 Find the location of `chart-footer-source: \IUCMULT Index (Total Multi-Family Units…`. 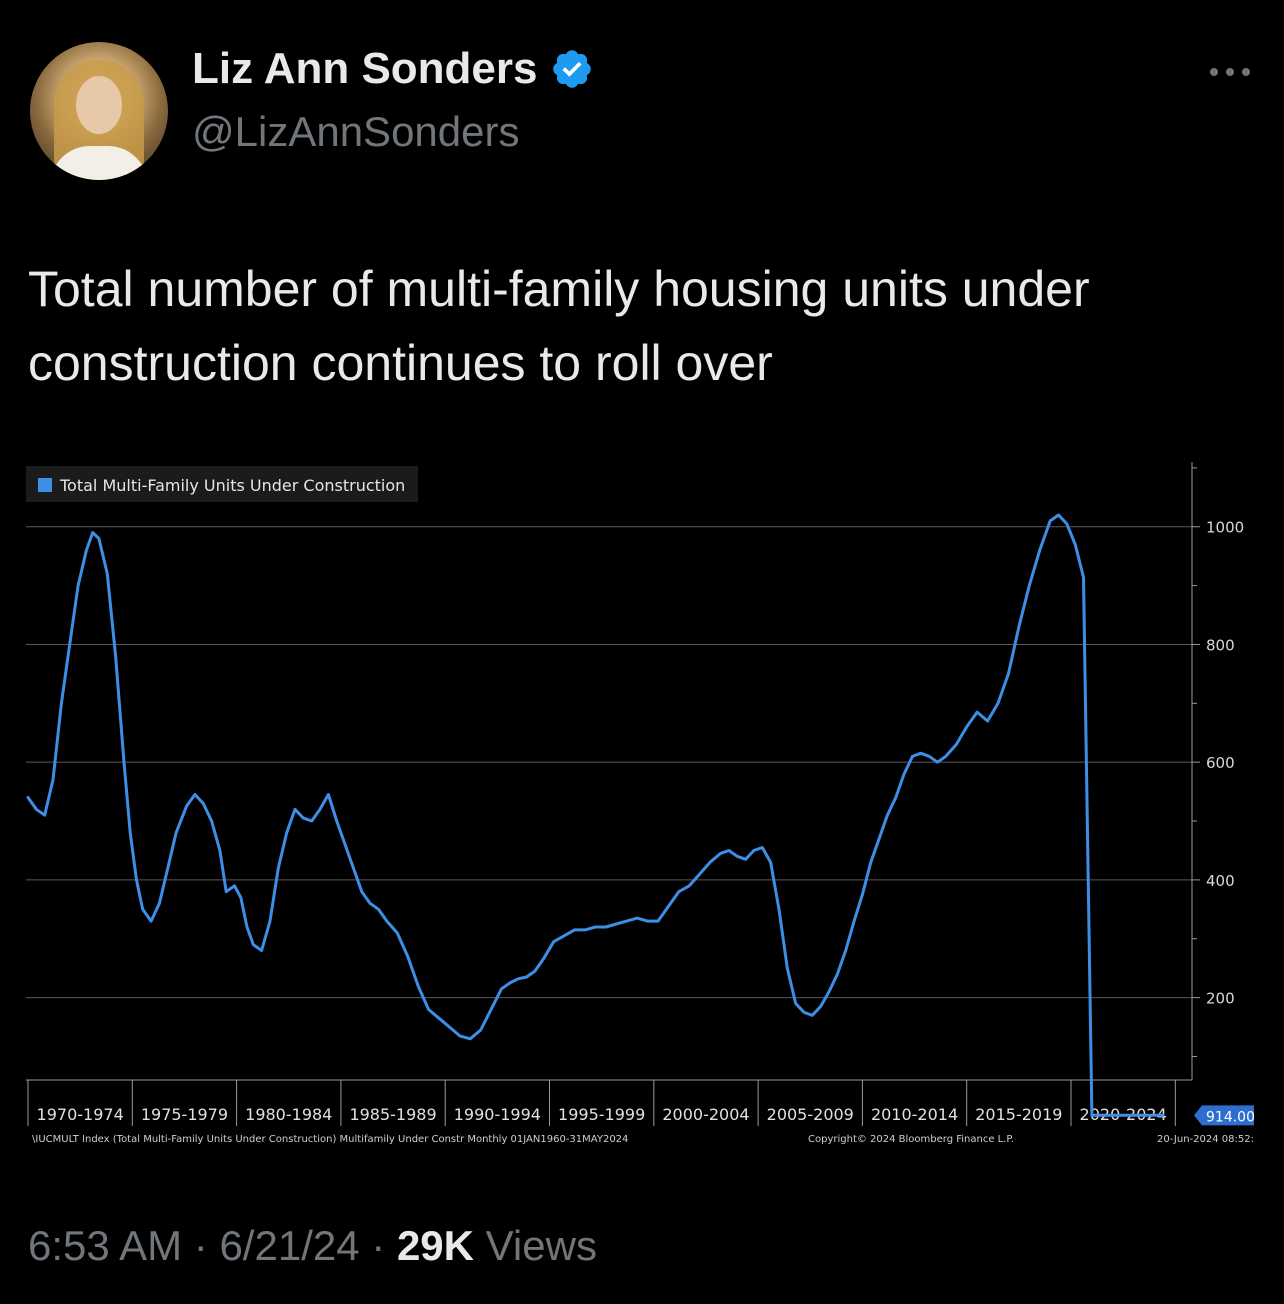

chart-footer-source: \IUCMULT Index (Total Multi-Family Units… is located at coordinates (330, 1139).